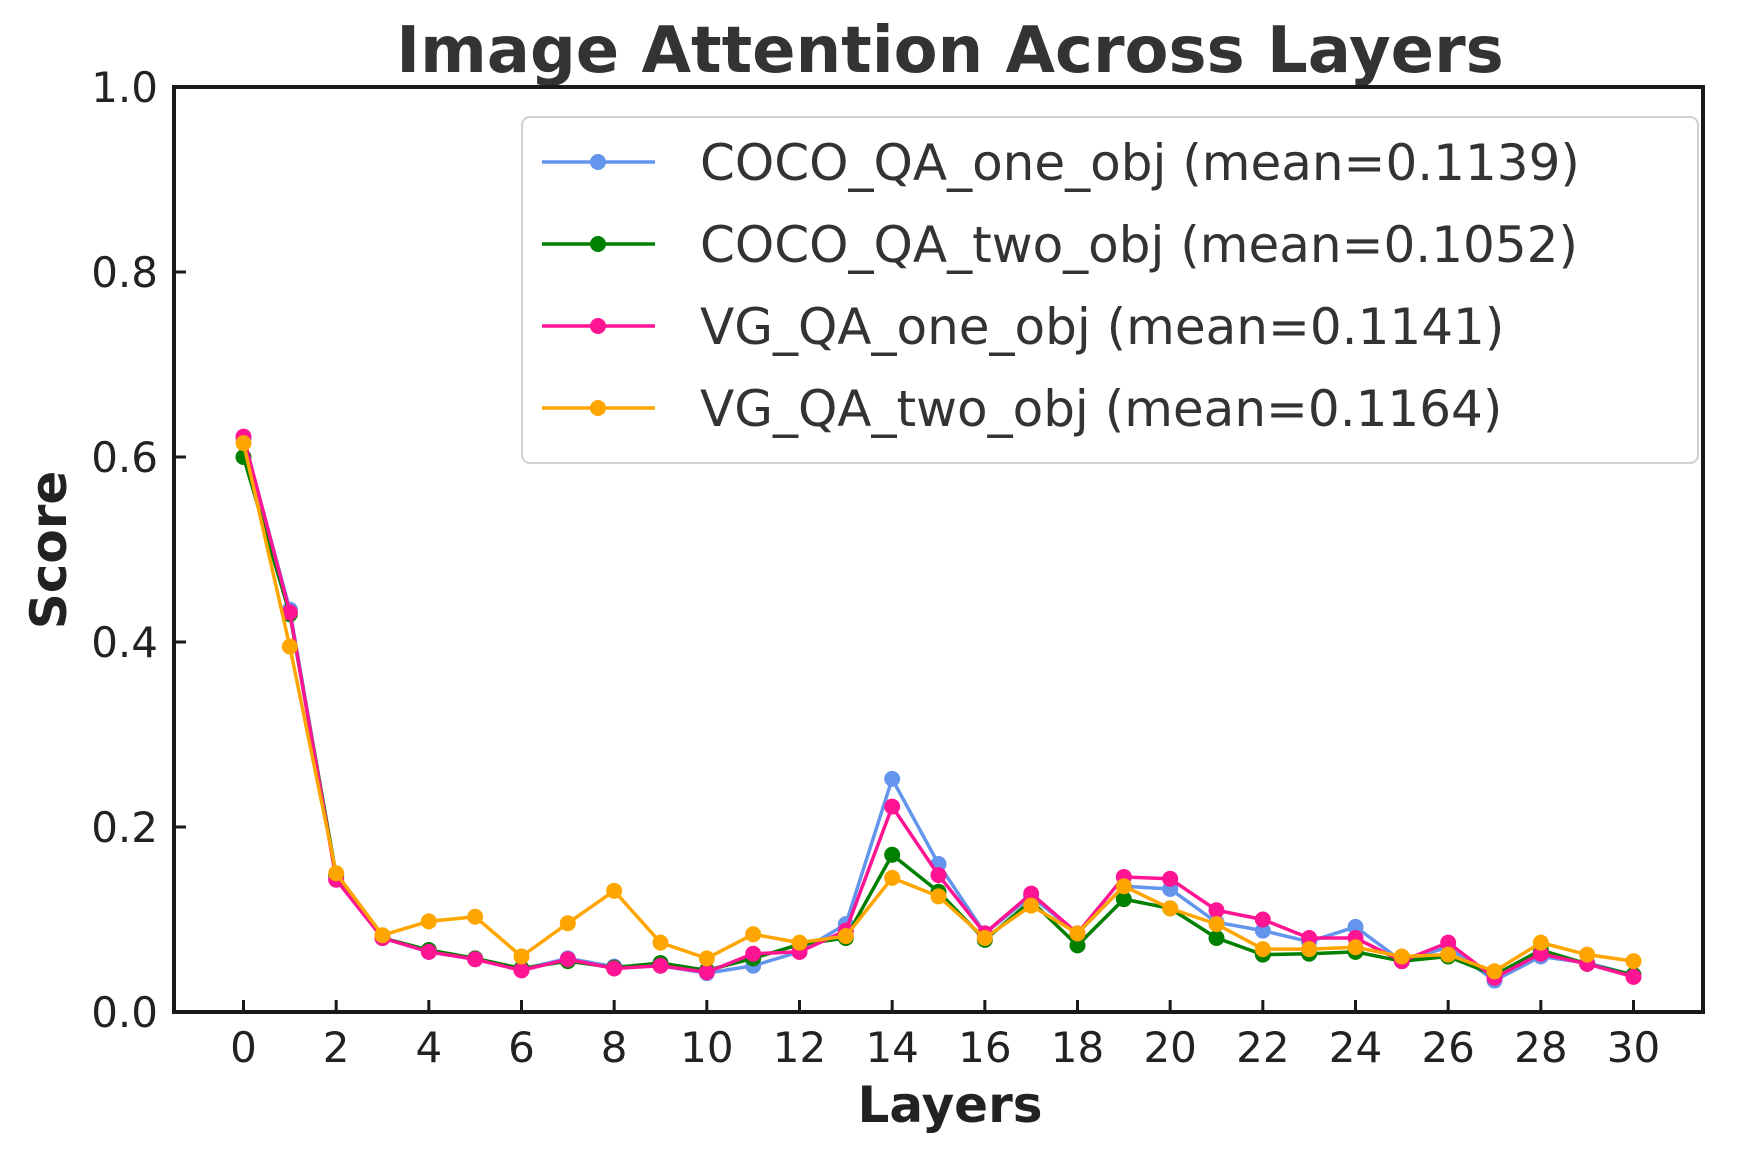  Describe the element at coordinates (1447, 1047) in the screenshot. I see `x-tick-label: 26` at that location.